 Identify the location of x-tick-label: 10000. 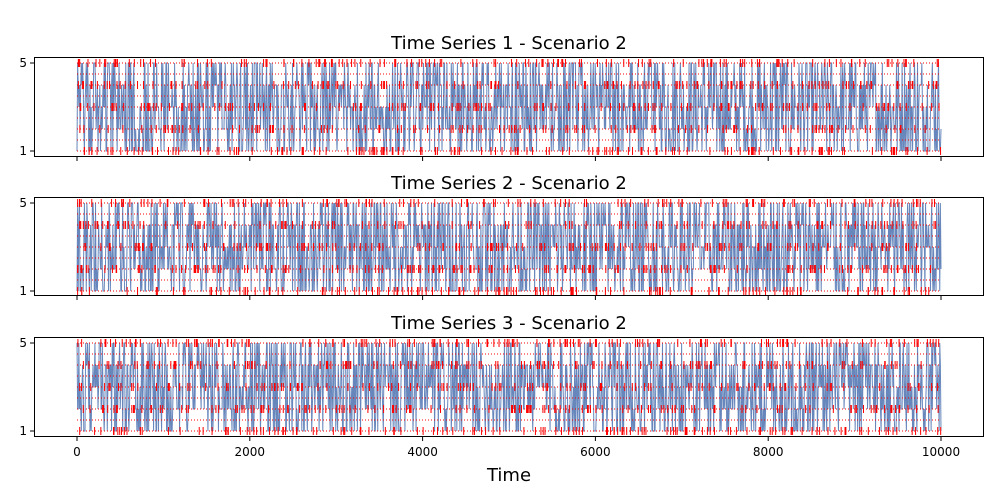
(941, 452).